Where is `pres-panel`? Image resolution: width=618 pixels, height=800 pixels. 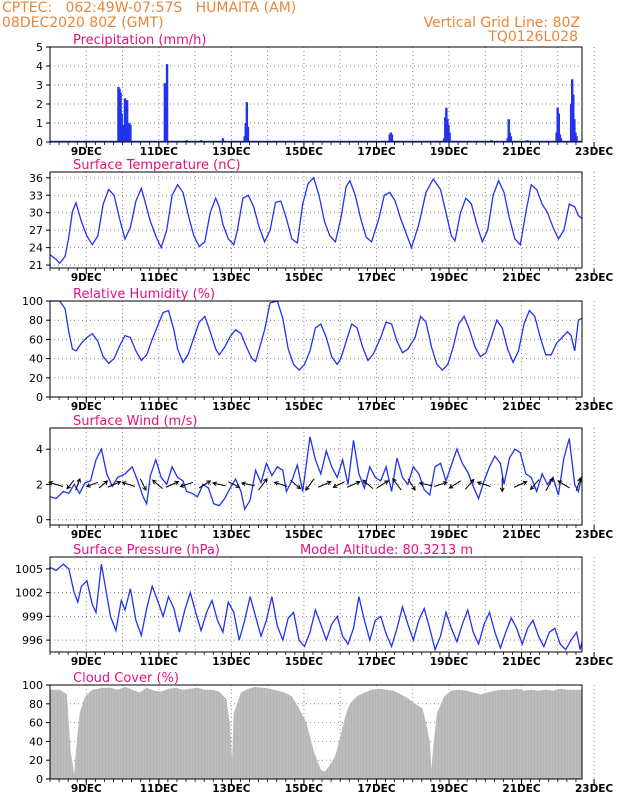
pres-panel is located at coordinates (320, 607).